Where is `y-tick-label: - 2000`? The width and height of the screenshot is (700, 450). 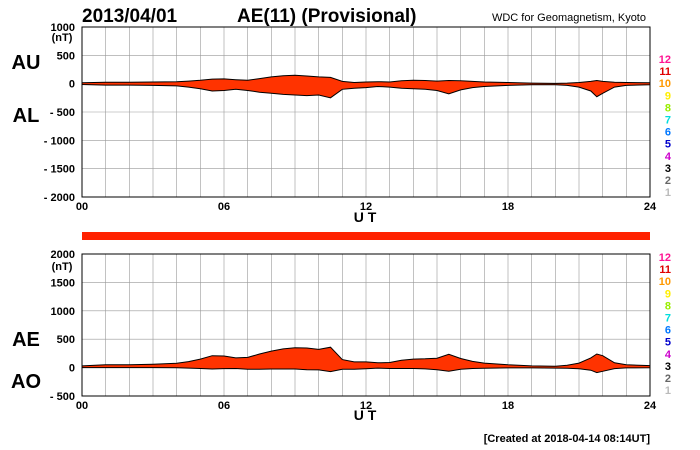 y-tick-label: - 2000 is located at coordinates (59, 198).